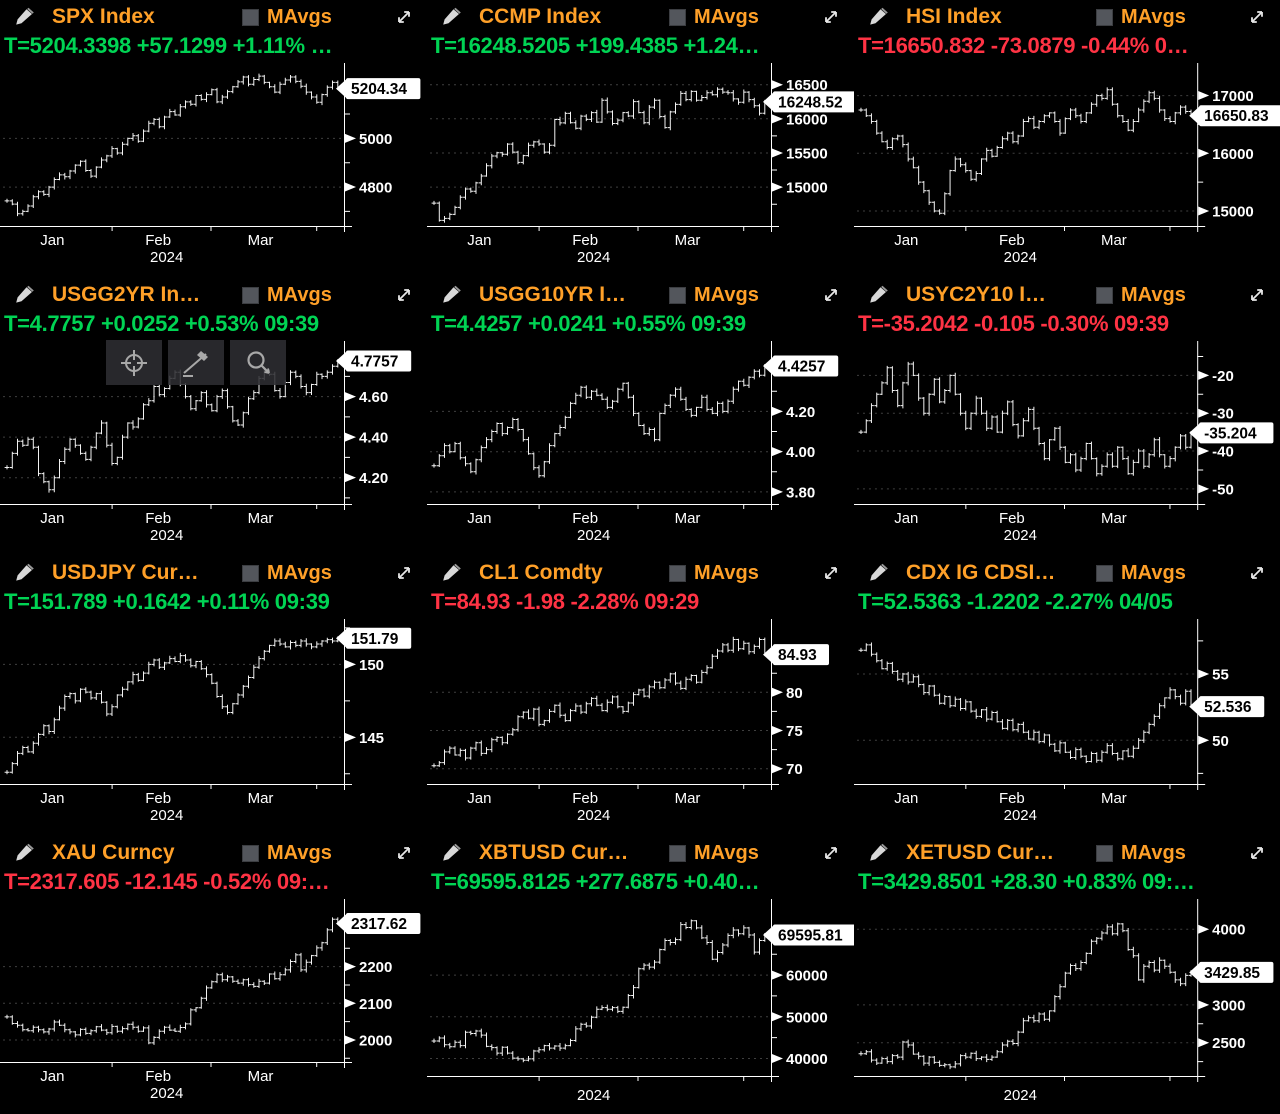  I want to click on chart-header: USDJPY Cur… MAvgs, so click(213, 571).